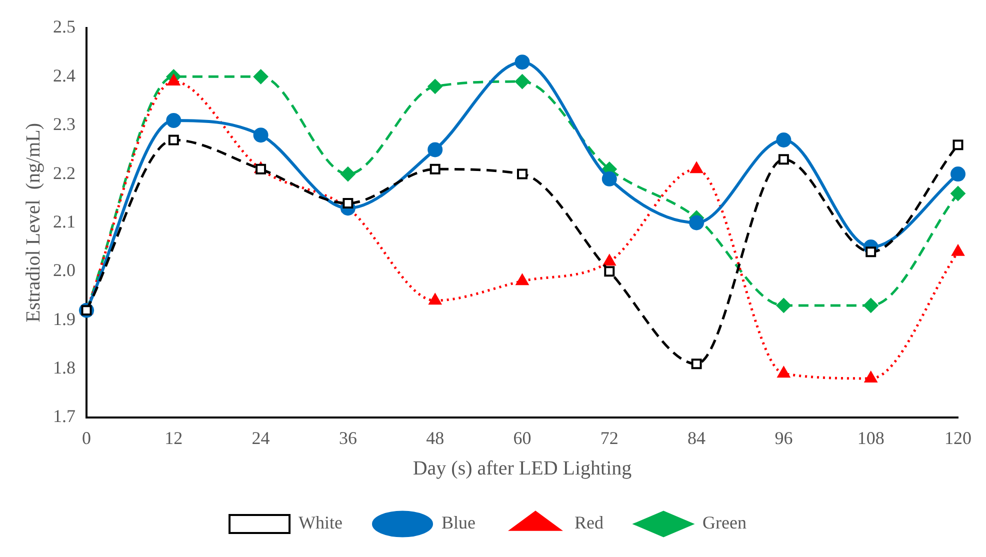  Describe the element at coordinates (64, 416) in the screenshot. I see `y-tick-label: 1.7` at that location.